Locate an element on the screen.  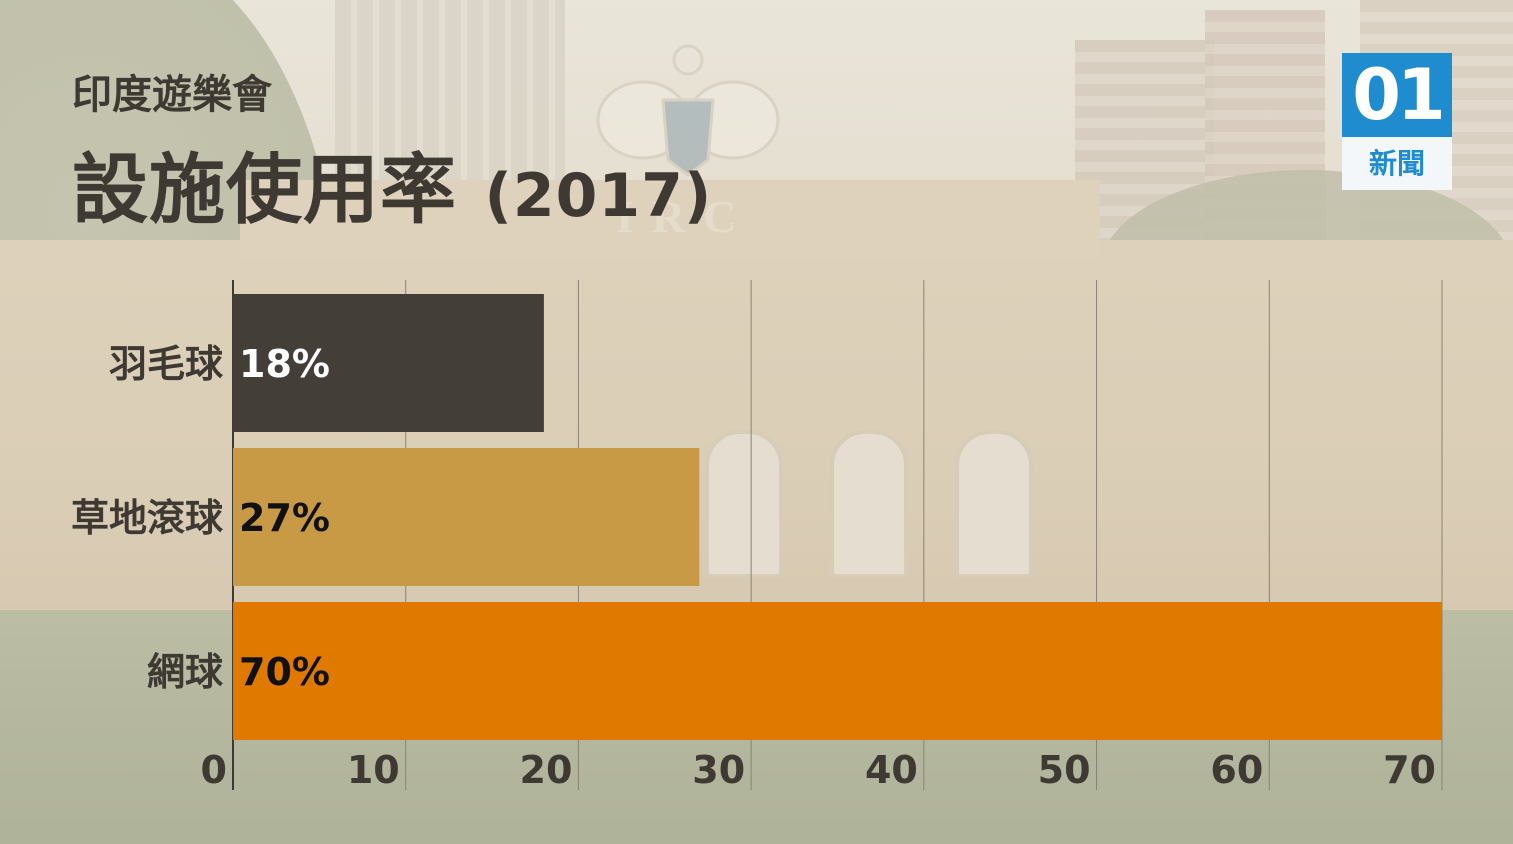
category-label: 網球 is located at coordinates (185, 672).